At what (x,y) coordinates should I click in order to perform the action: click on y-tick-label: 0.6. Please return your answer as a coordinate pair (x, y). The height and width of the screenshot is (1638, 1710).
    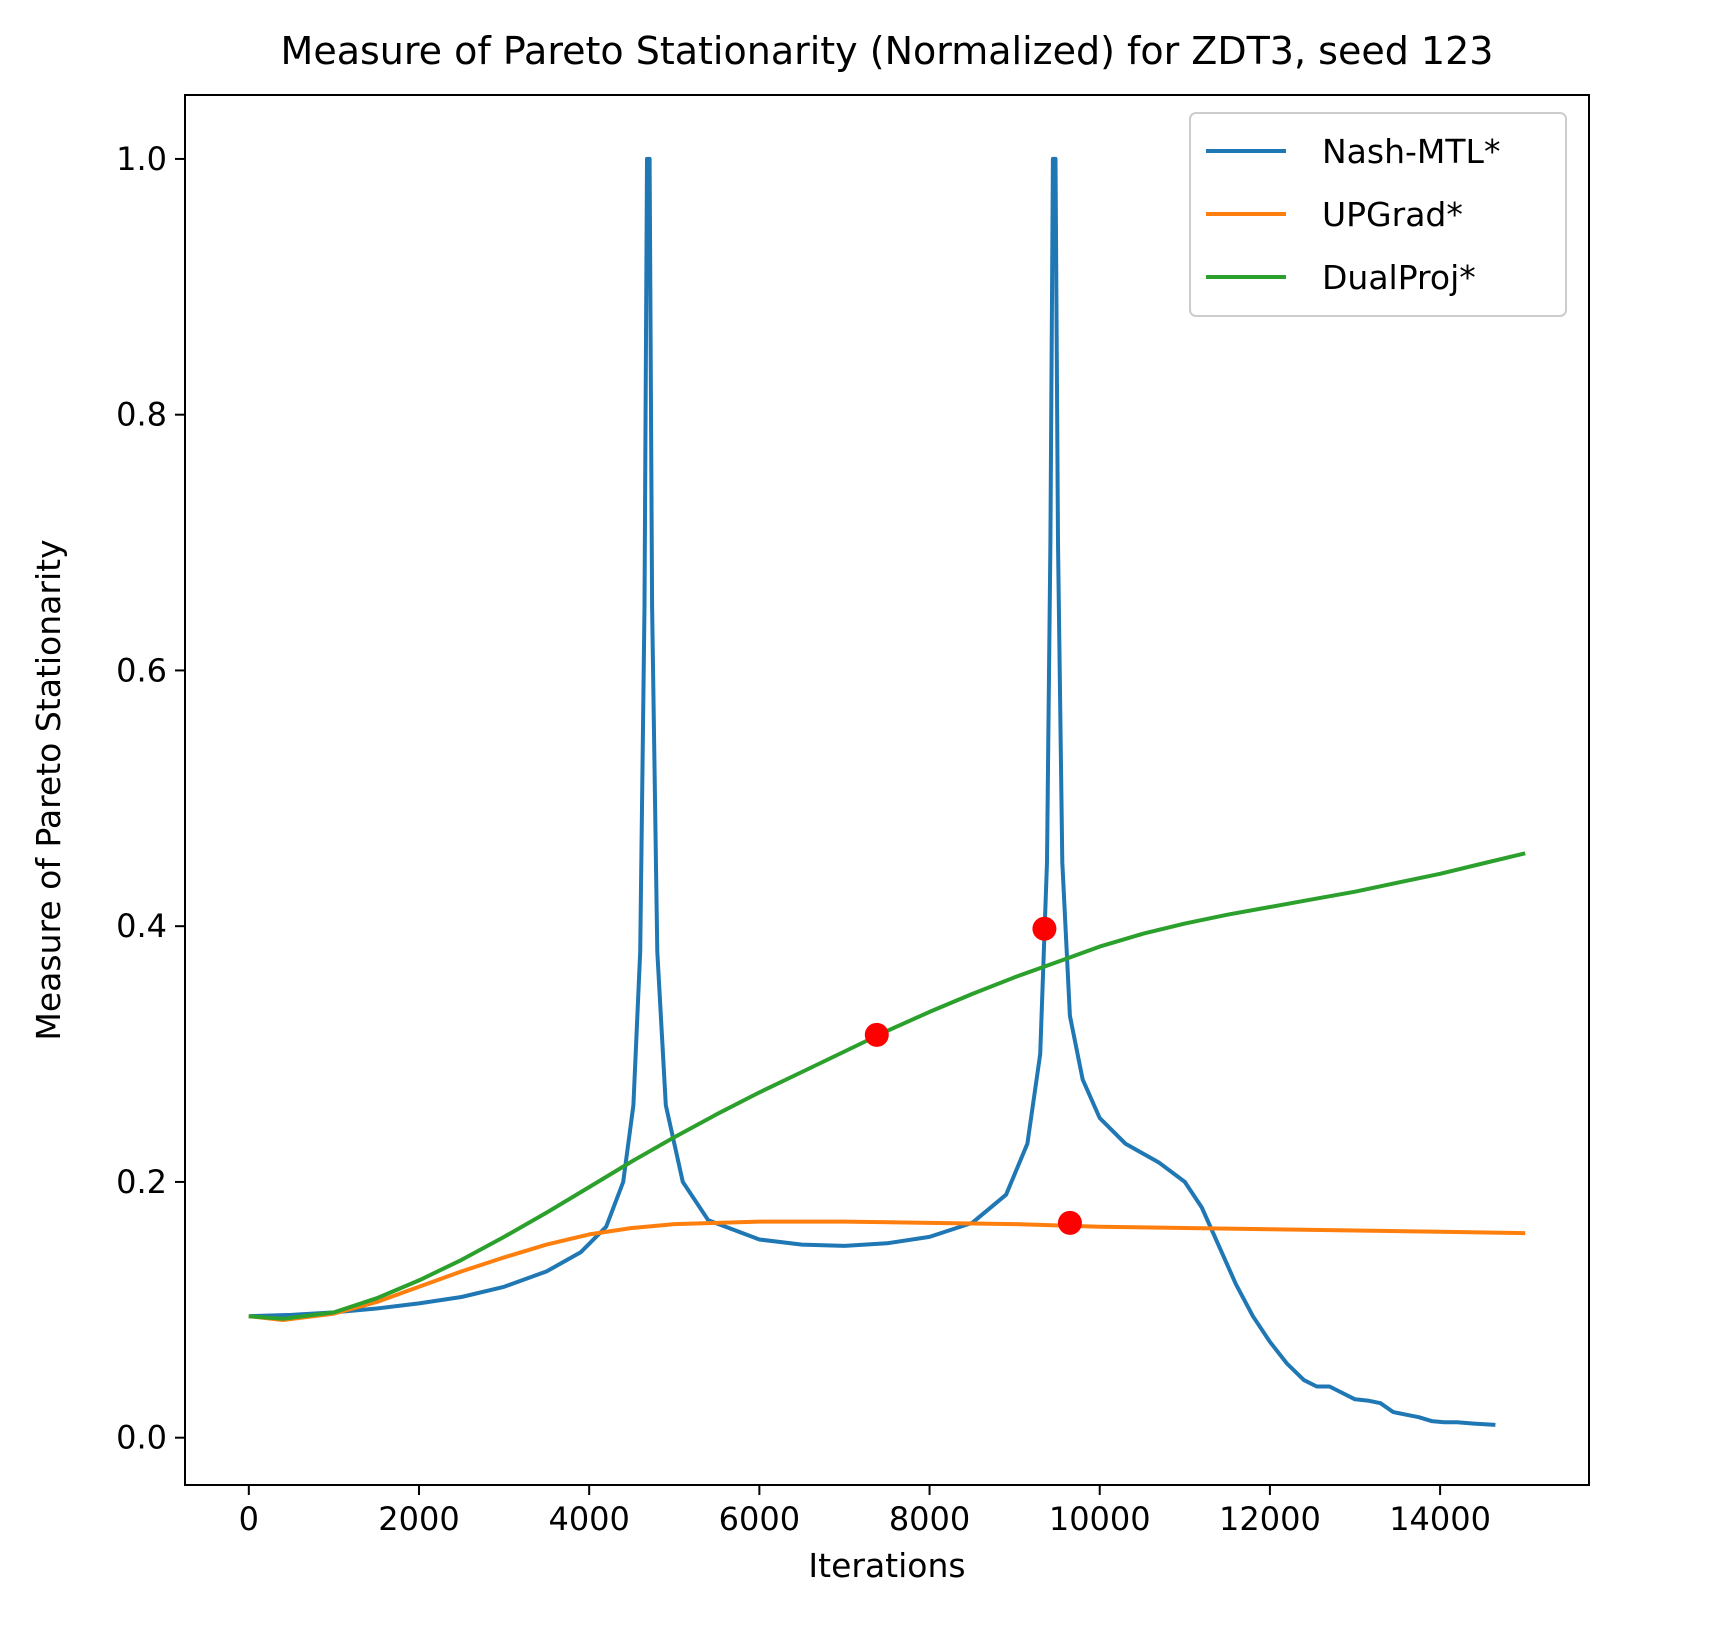
    Looking at the image, I should click on (141, 670).